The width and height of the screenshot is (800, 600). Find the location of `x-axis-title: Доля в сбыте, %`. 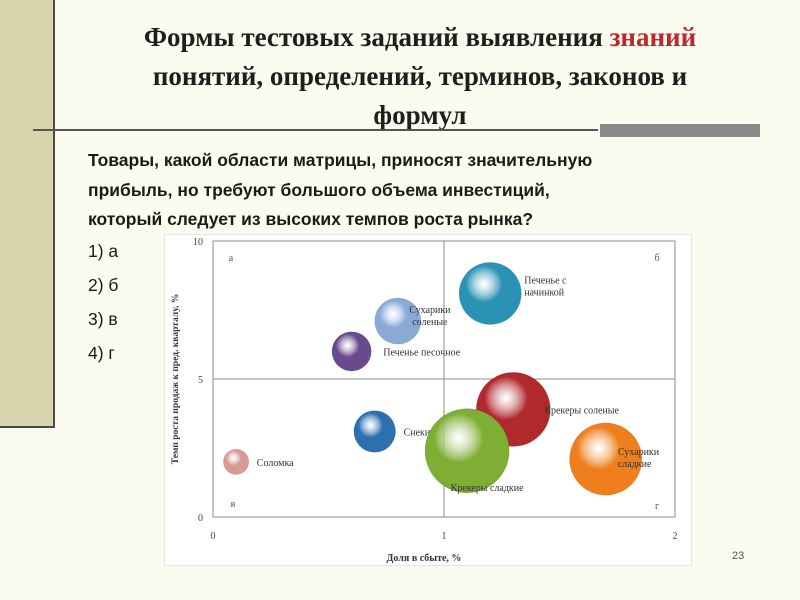

x-axis-title: Доля в сбыте, % is located at coordinates (424, 558).